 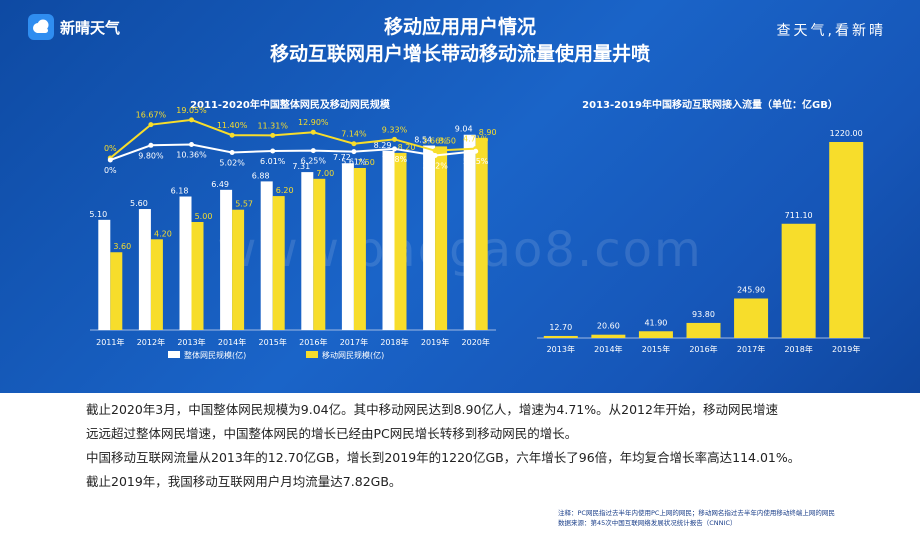 What do you see at coordinates (353, 355) in the screenshot?
I see `legend-label: 移动网民规模(亿)` at bounding box center [353, 355].